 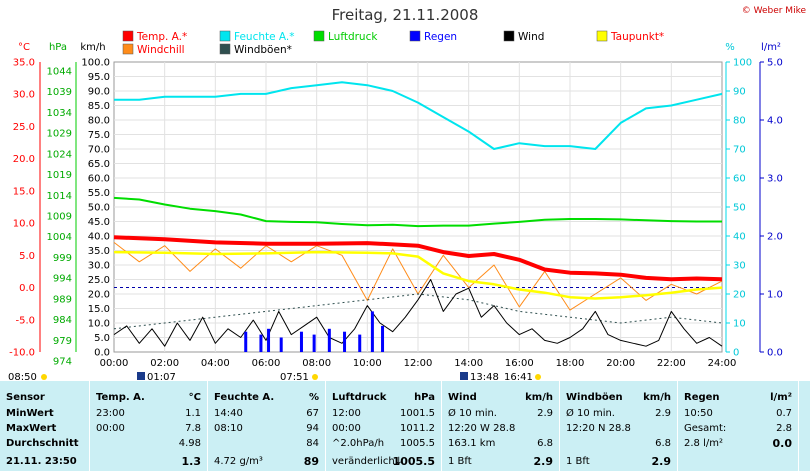 I want to click on temp-min-time: 23:00, so click(x=110, y=413).